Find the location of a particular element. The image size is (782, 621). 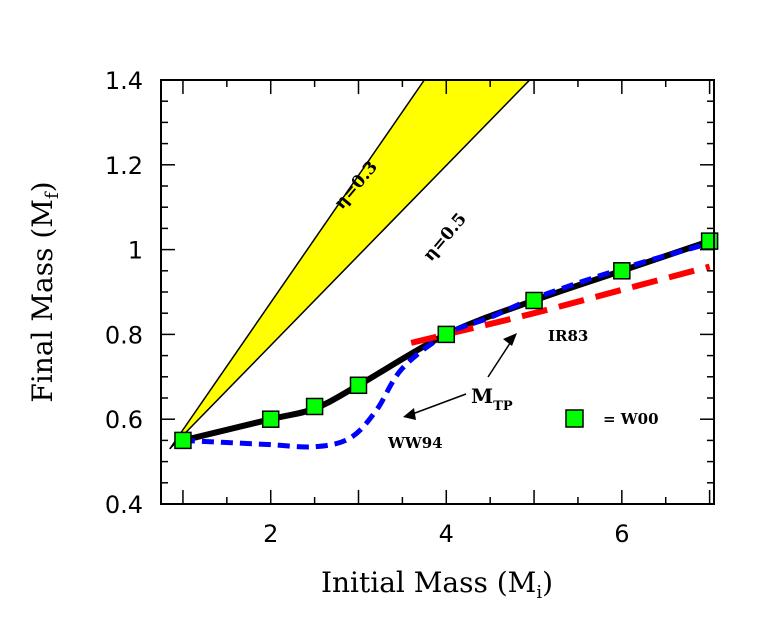

x-axis-label: Initial Mass (Mi) is located at coordinates (437, 584).